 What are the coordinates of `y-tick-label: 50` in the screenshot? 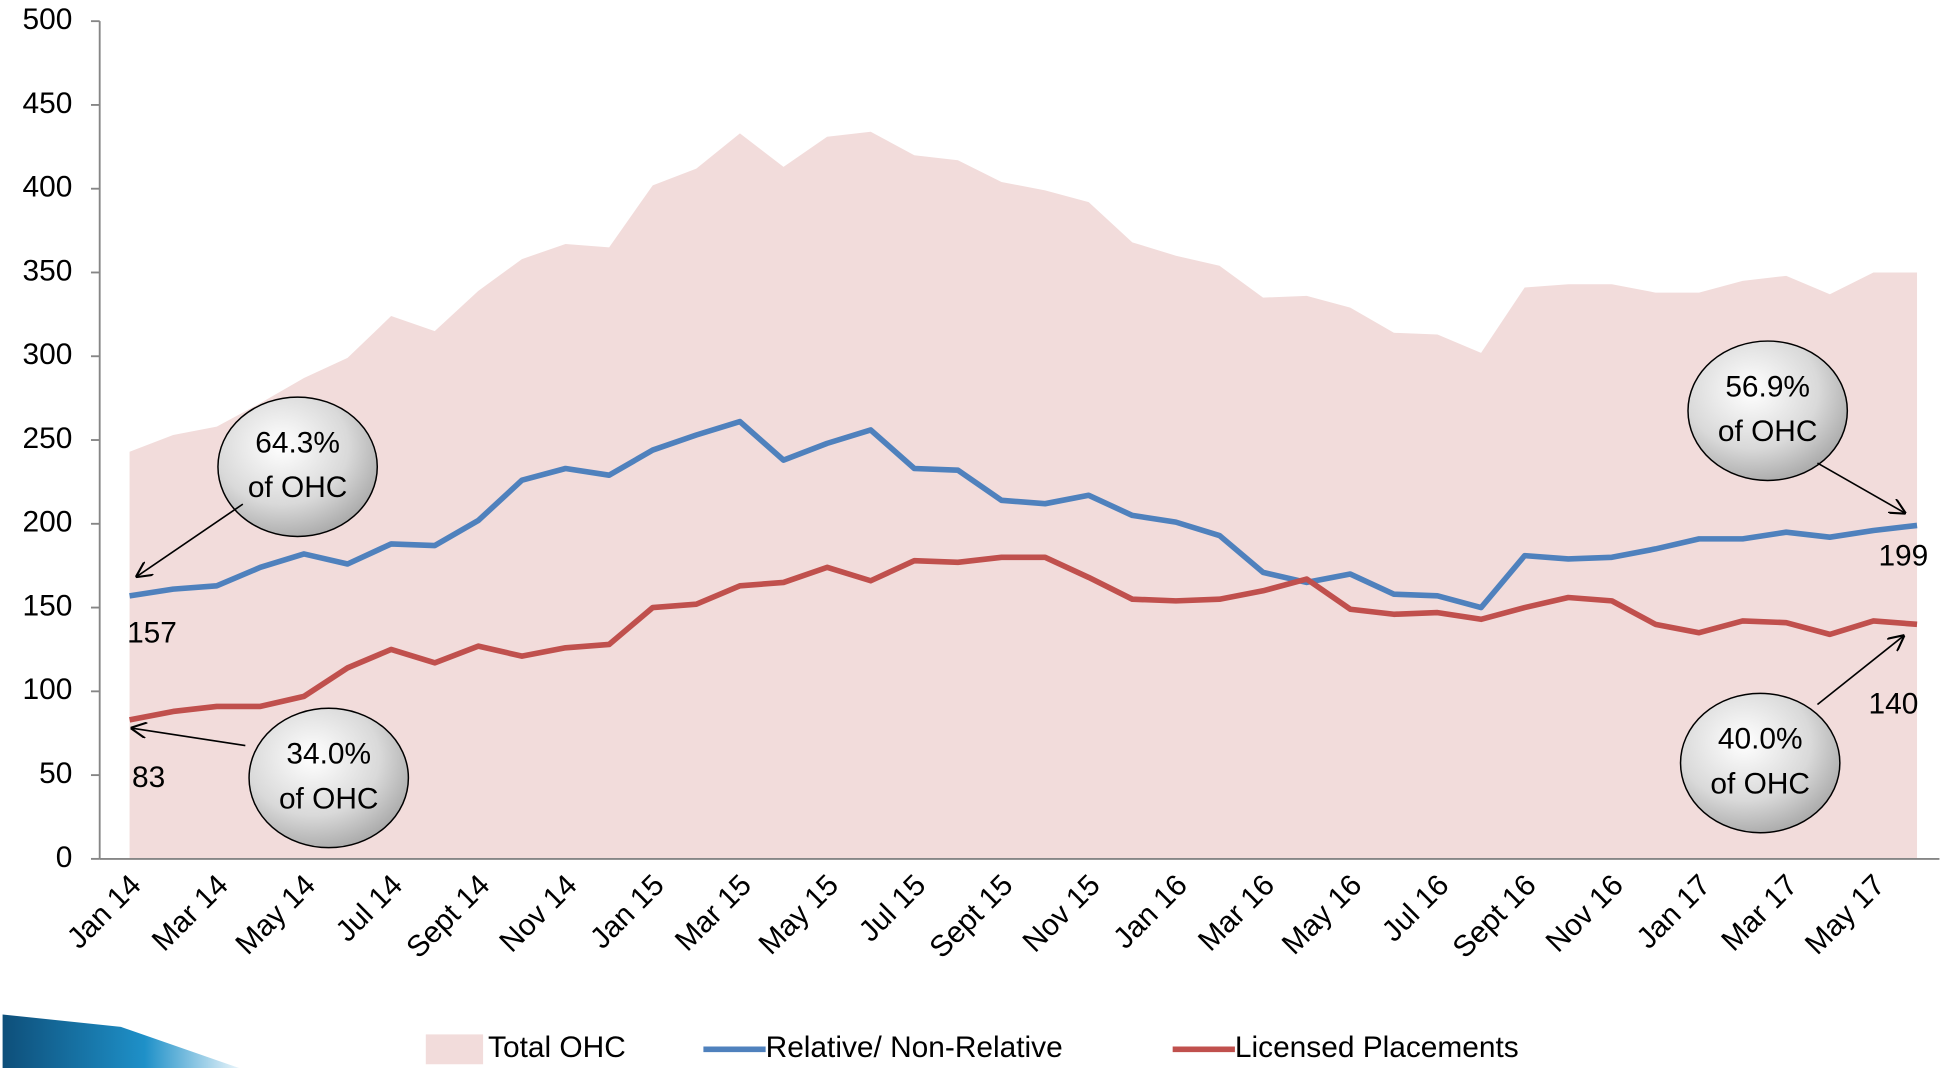 It's located at (55, 773).